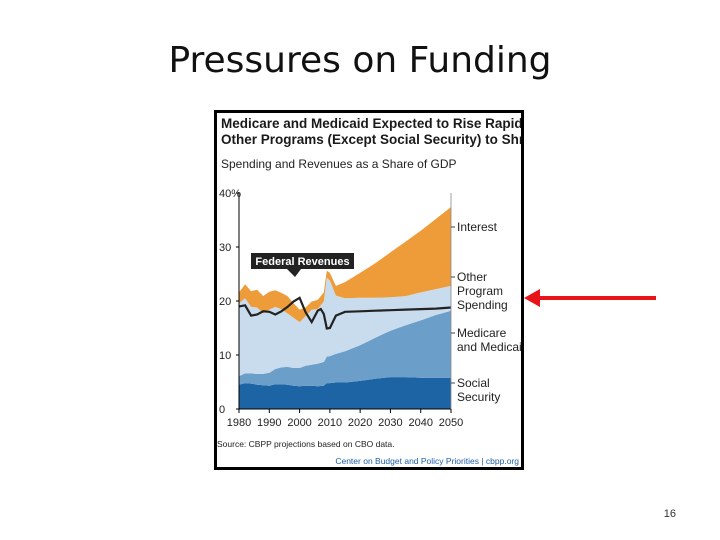 The width and height of the screenshot is (720, 540). I want to click on y-tick-label: 40%, so click(230, 194).